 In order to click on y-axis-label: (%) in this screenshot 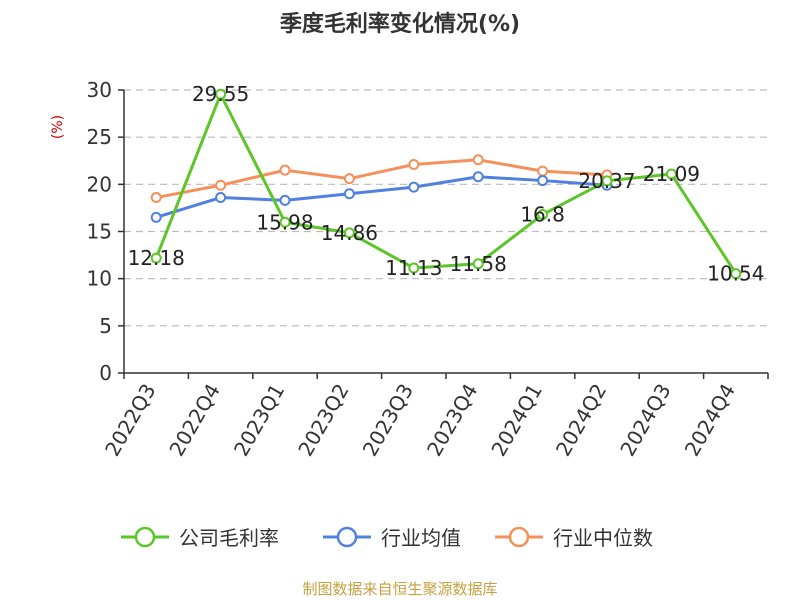, I will do `click(58, 127)`.